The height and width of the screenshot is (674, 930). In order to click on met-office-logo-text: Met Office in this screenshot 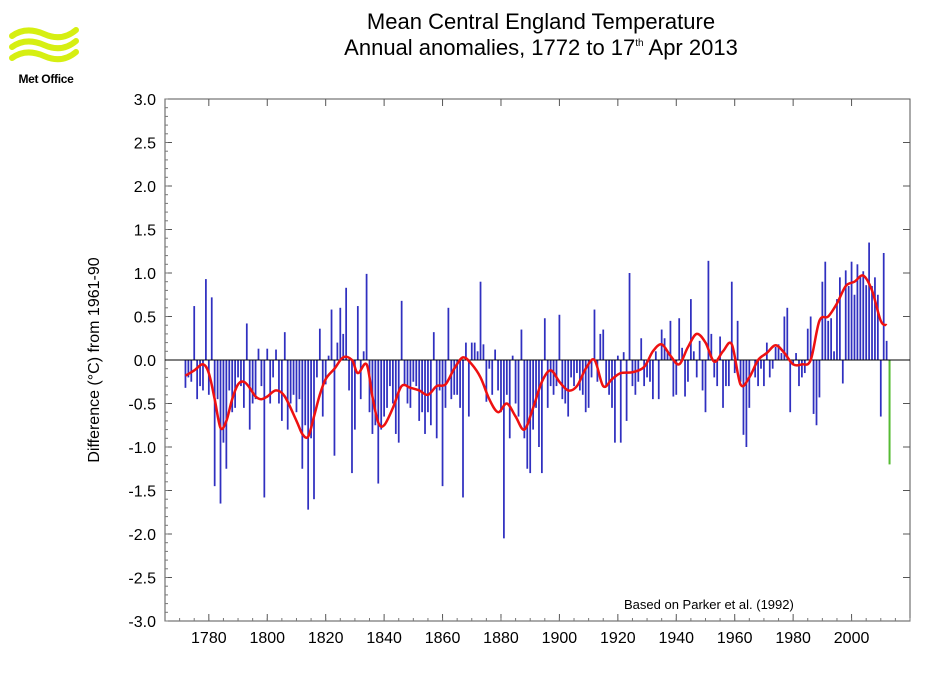, I will do `click(46, 79)`.